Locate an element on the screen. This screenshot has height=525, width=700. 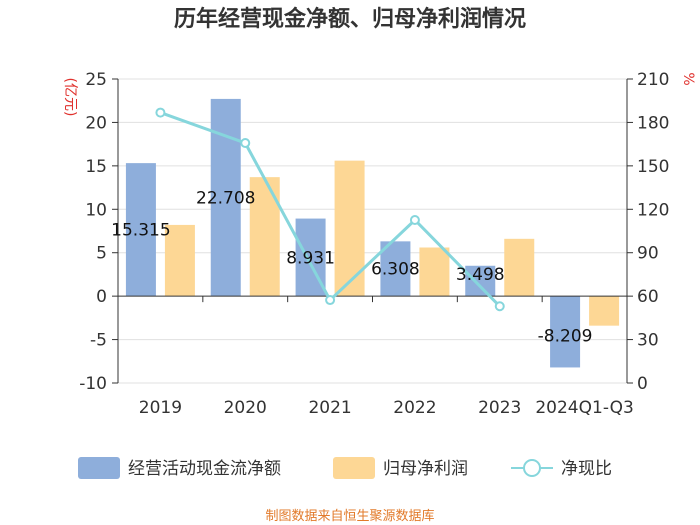
legend-swatch-cashflow is located at coordinates (99, 468).